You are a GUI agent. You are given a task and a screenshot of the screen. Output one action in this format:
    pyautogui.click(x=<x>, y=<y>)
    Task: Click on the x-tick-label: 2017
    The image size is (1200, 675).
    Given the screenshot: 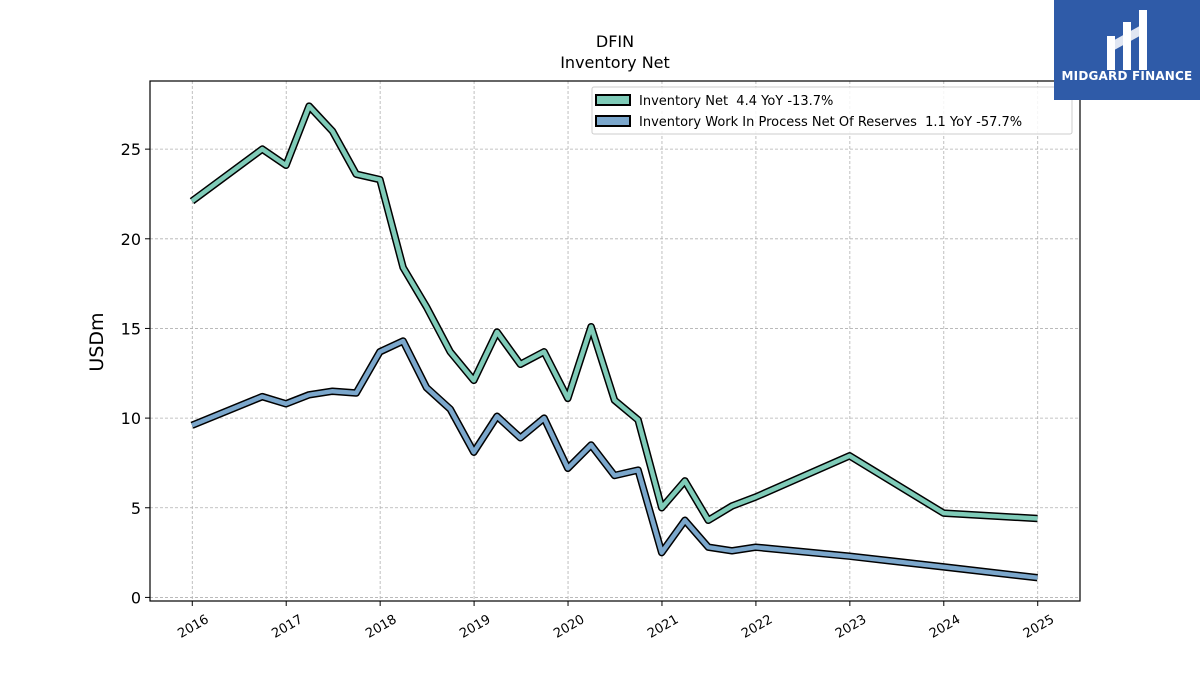 What is the action you would take?
    pyautogui.click(x=287, y=627)
    